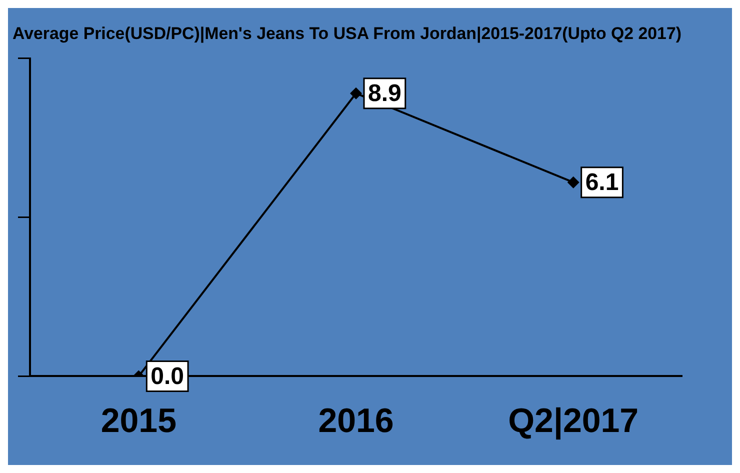  Describe the element at coordinates (385, 93) in the screenshot. I see `data-label: 8.9` at that location.